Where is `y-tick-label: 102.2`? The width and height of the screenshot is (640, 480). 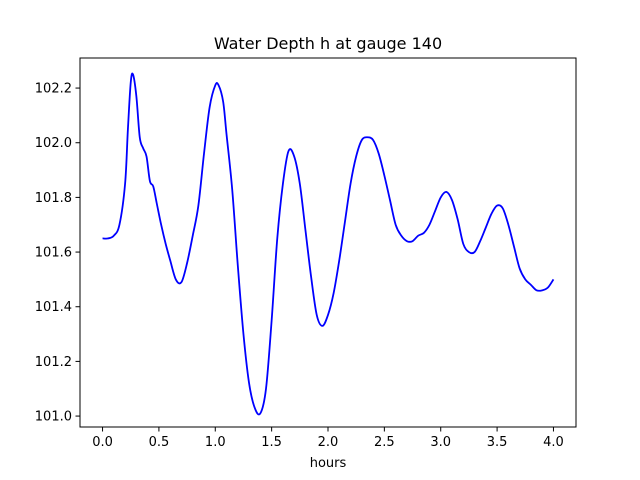
y-tick-label: 102.2 is located at coordinates (53, 89).